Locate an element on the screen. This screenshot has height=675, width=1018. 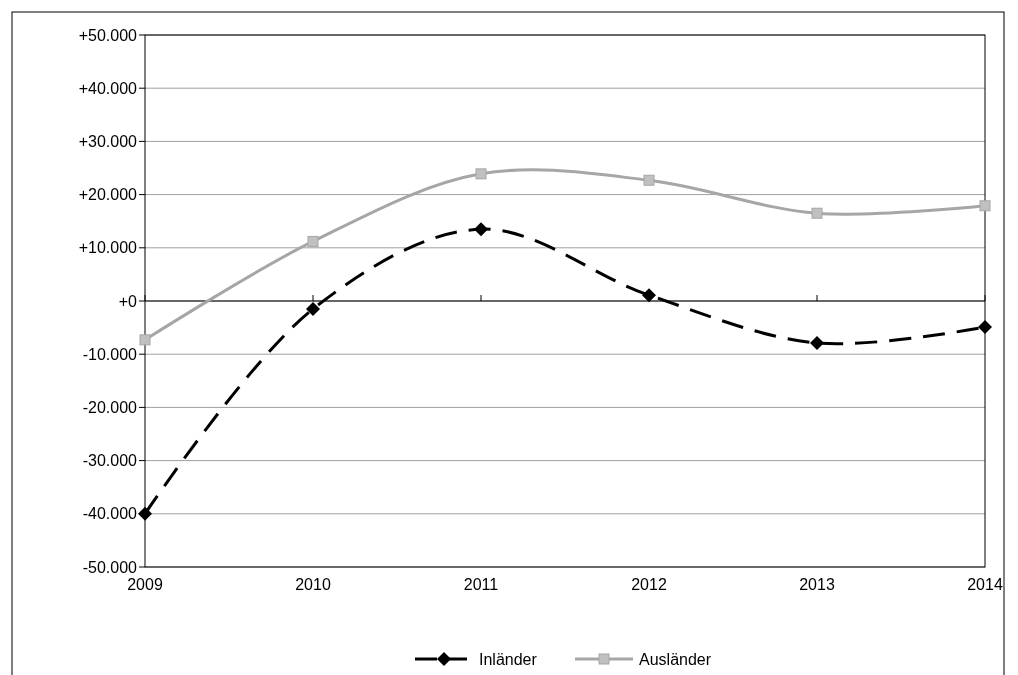
x-tick-label: 2012 is located at coordinates (649, 584).